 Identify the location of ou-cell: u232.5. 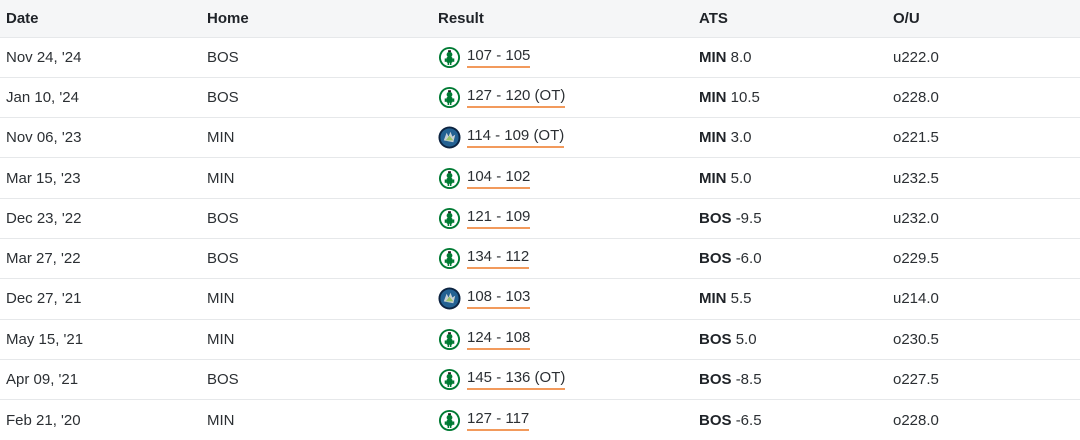
(916, 178).